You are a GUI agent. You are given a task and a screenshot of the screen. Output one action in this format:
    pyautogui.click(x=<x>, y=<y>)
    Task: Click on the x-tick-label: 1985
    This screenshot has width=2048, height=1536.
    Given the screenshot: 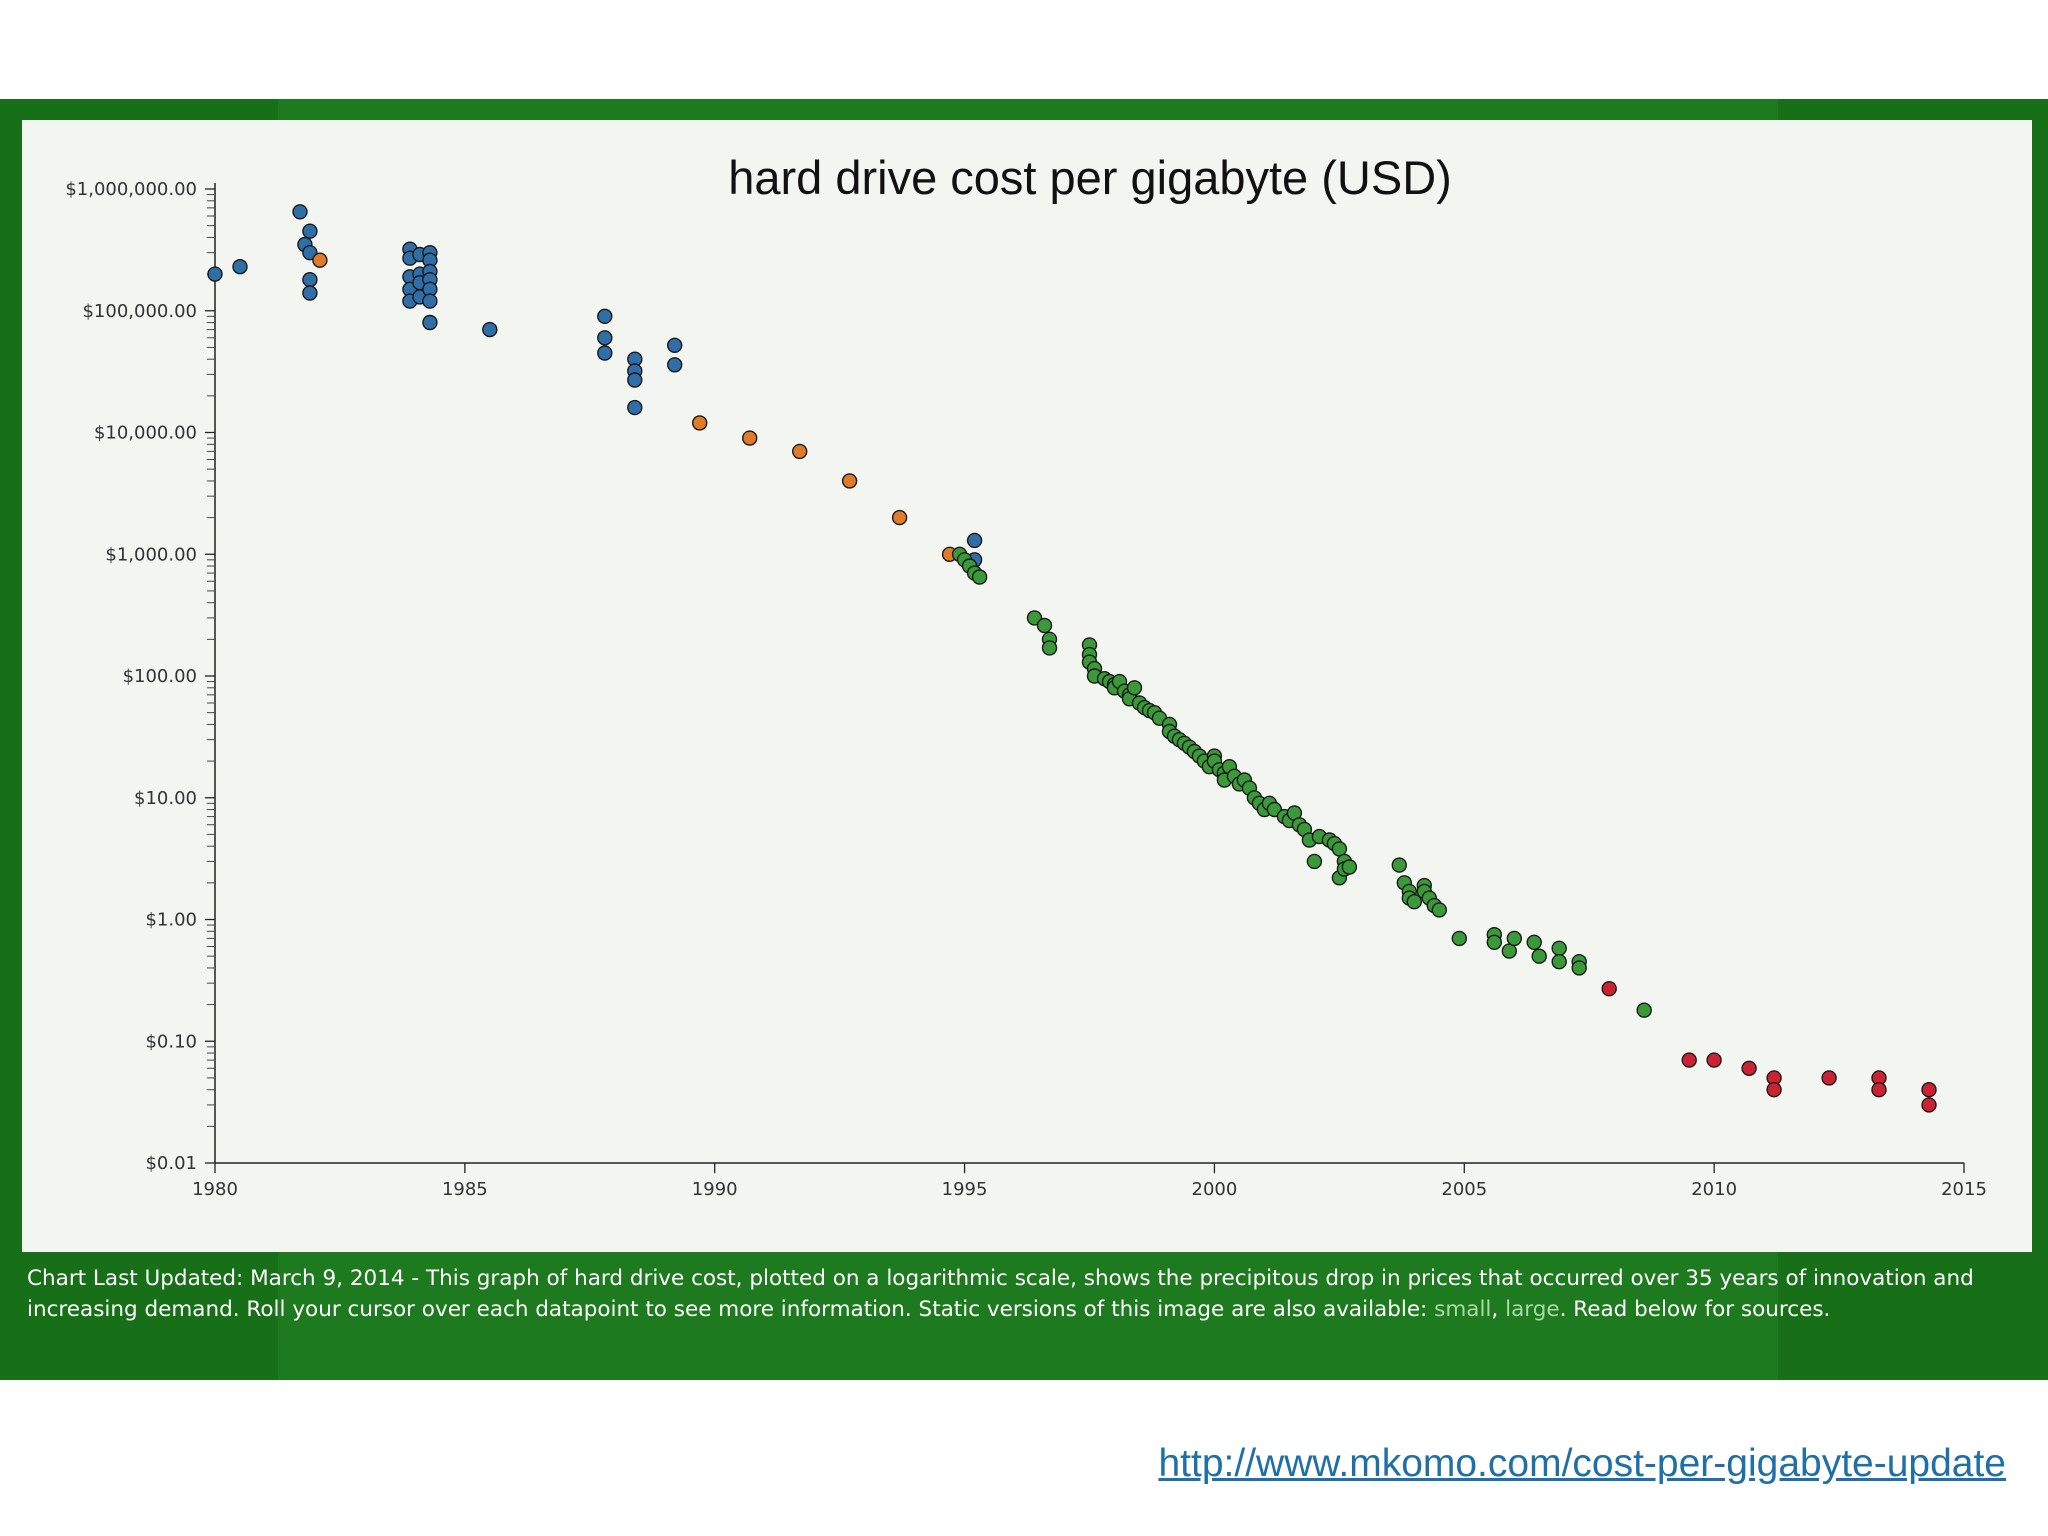 What is the action you would take?
    pyautogui.click(x=465, y=1189)
    